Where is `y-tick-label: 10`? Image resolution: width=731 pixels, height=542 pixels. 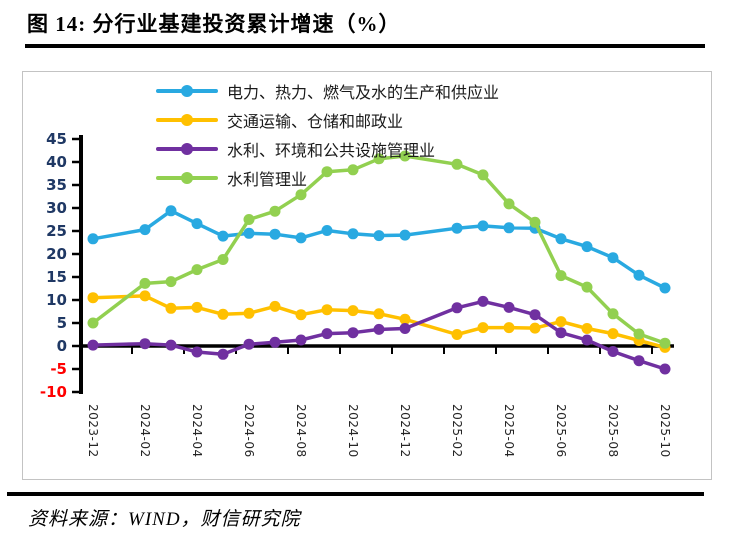
y-tick-label: 10 is located at coordinates (56, 300).